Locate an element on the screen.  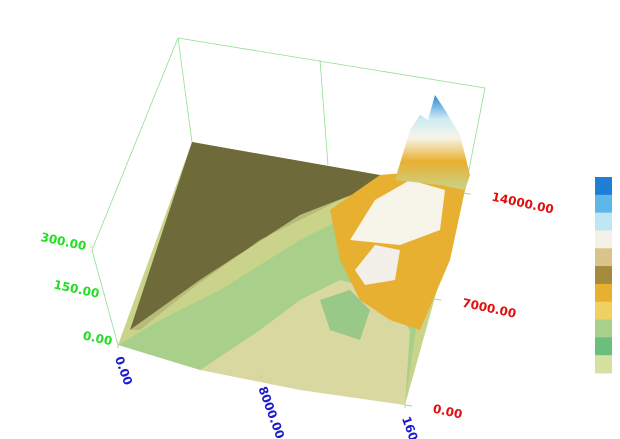
z-tick-label: 0.00 is located at coordinates (98, 339).